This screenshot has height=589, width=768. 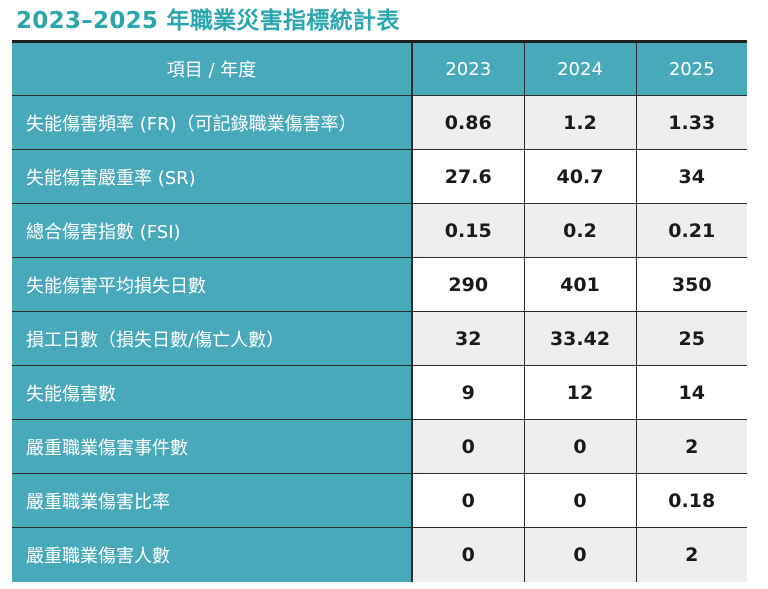 What do you see at coordinates (691, 69) in the screenshot?
I see `header-year-2025: 2025` at bounding box center [691, 69].